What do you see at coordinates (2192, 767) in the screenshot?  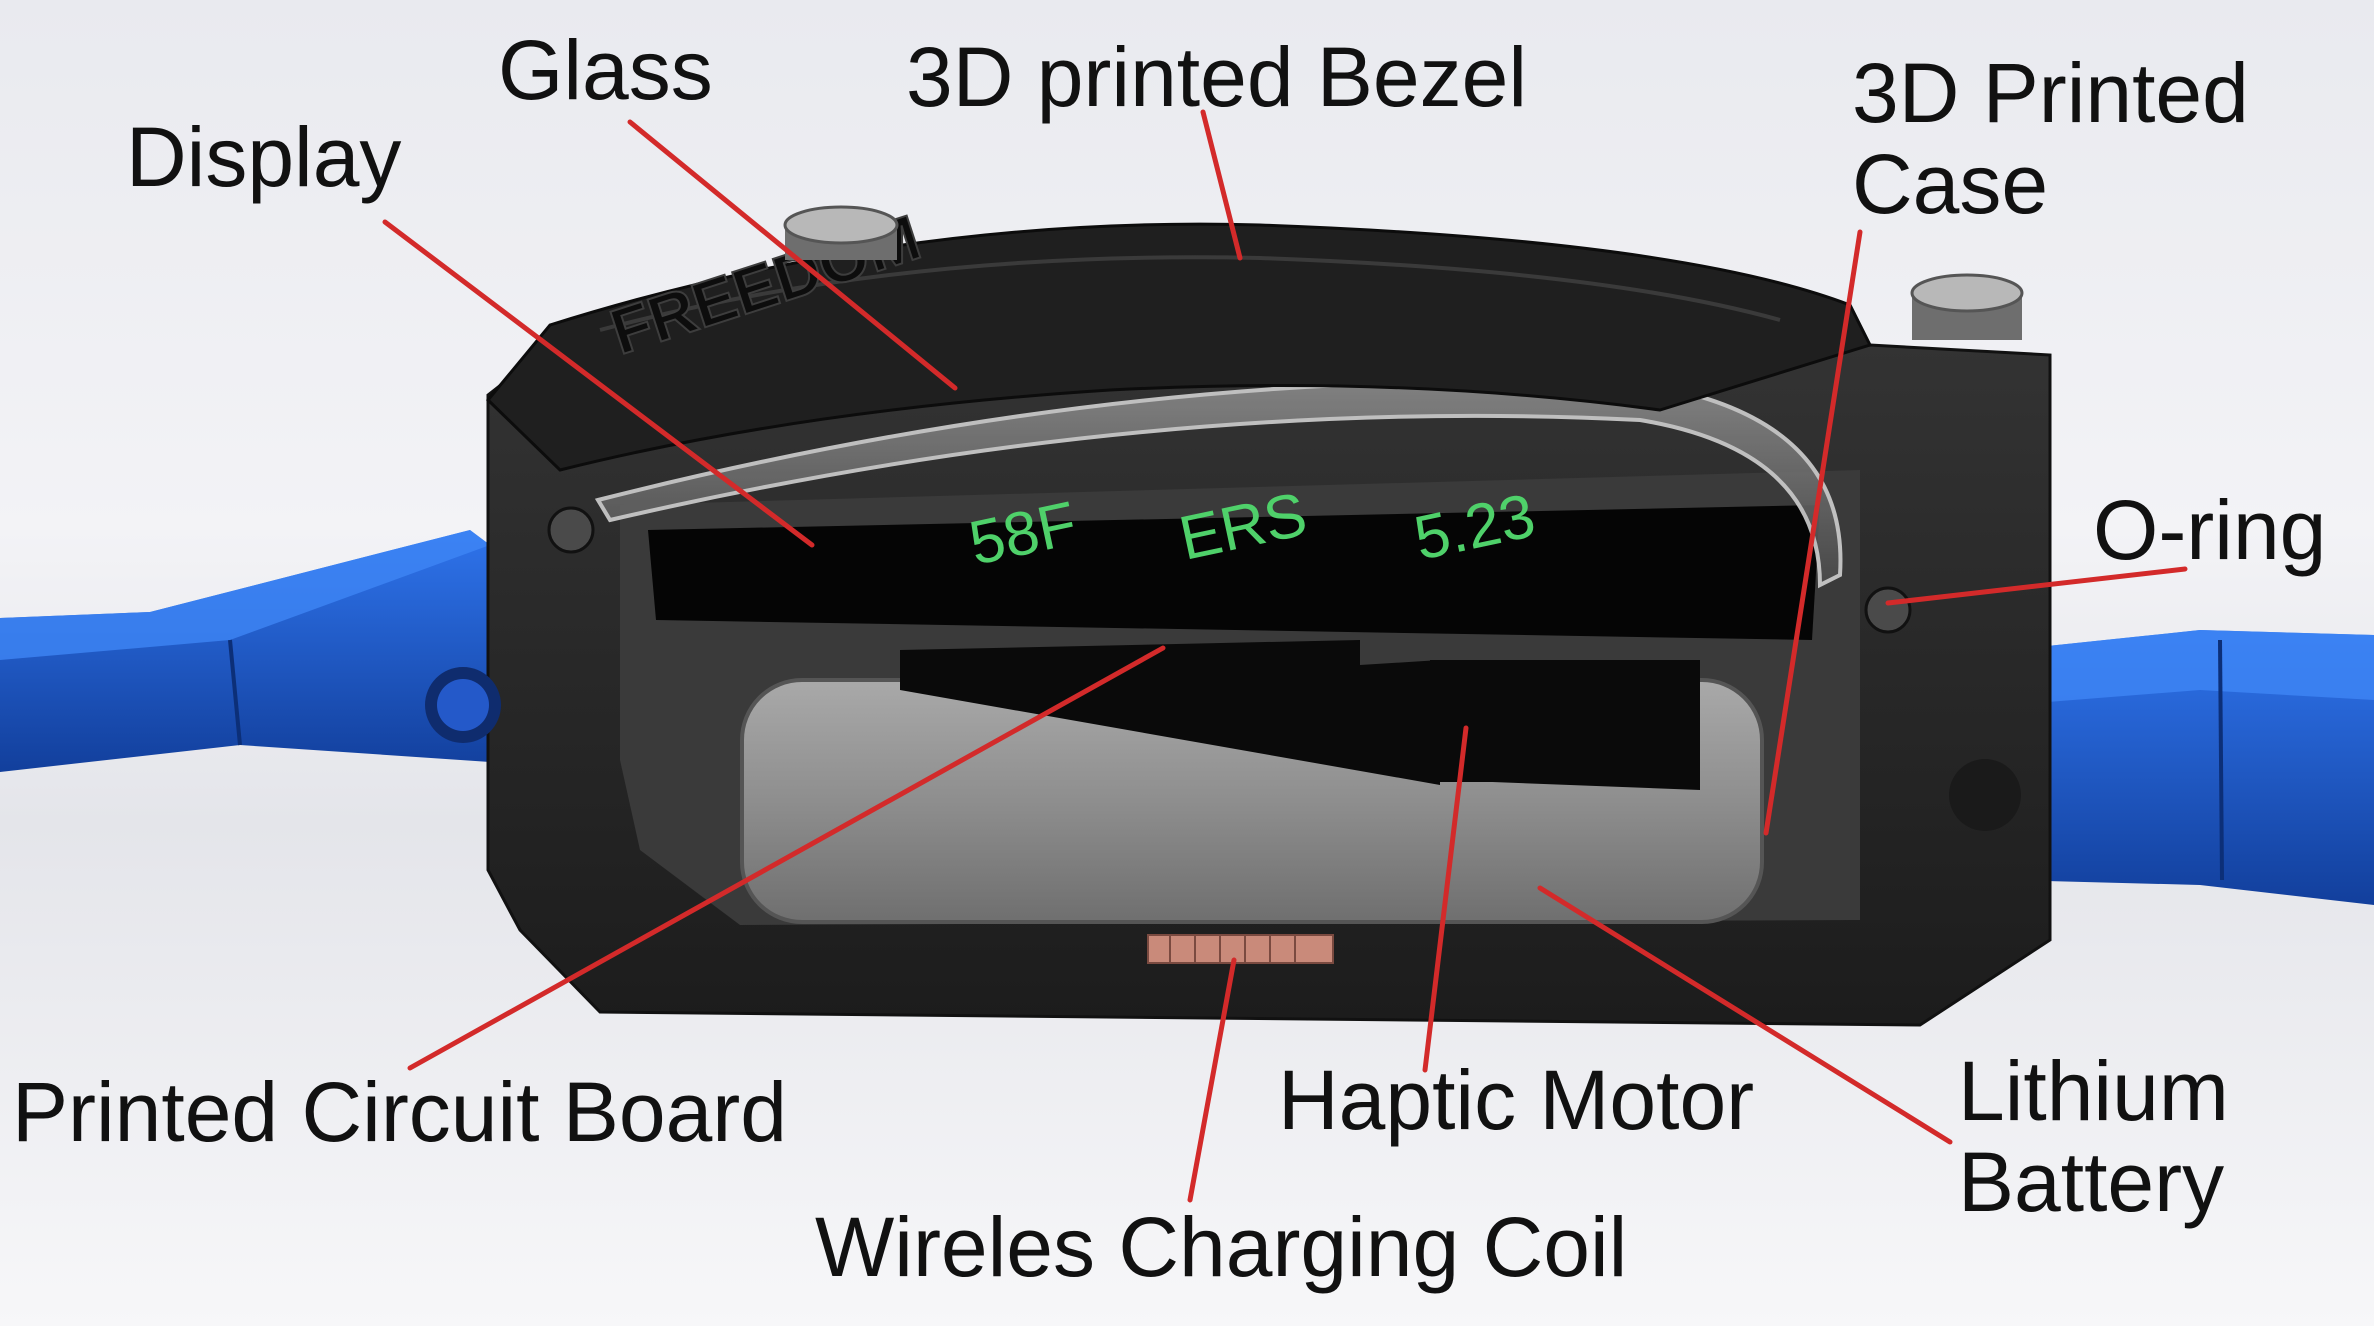 I see `right-strap` at bounding box center [2192, 767].